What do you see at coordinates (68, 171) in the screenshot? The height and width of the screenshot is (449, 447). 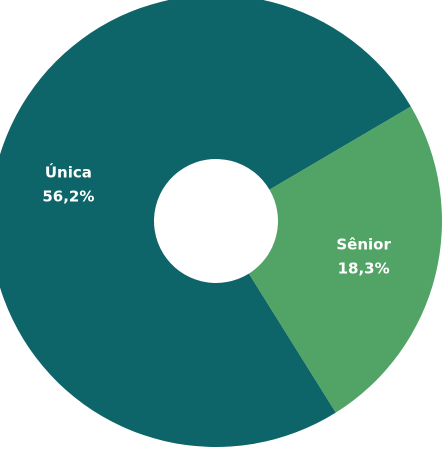 I see `segment-label: Única` at bounding box center [68, 171].